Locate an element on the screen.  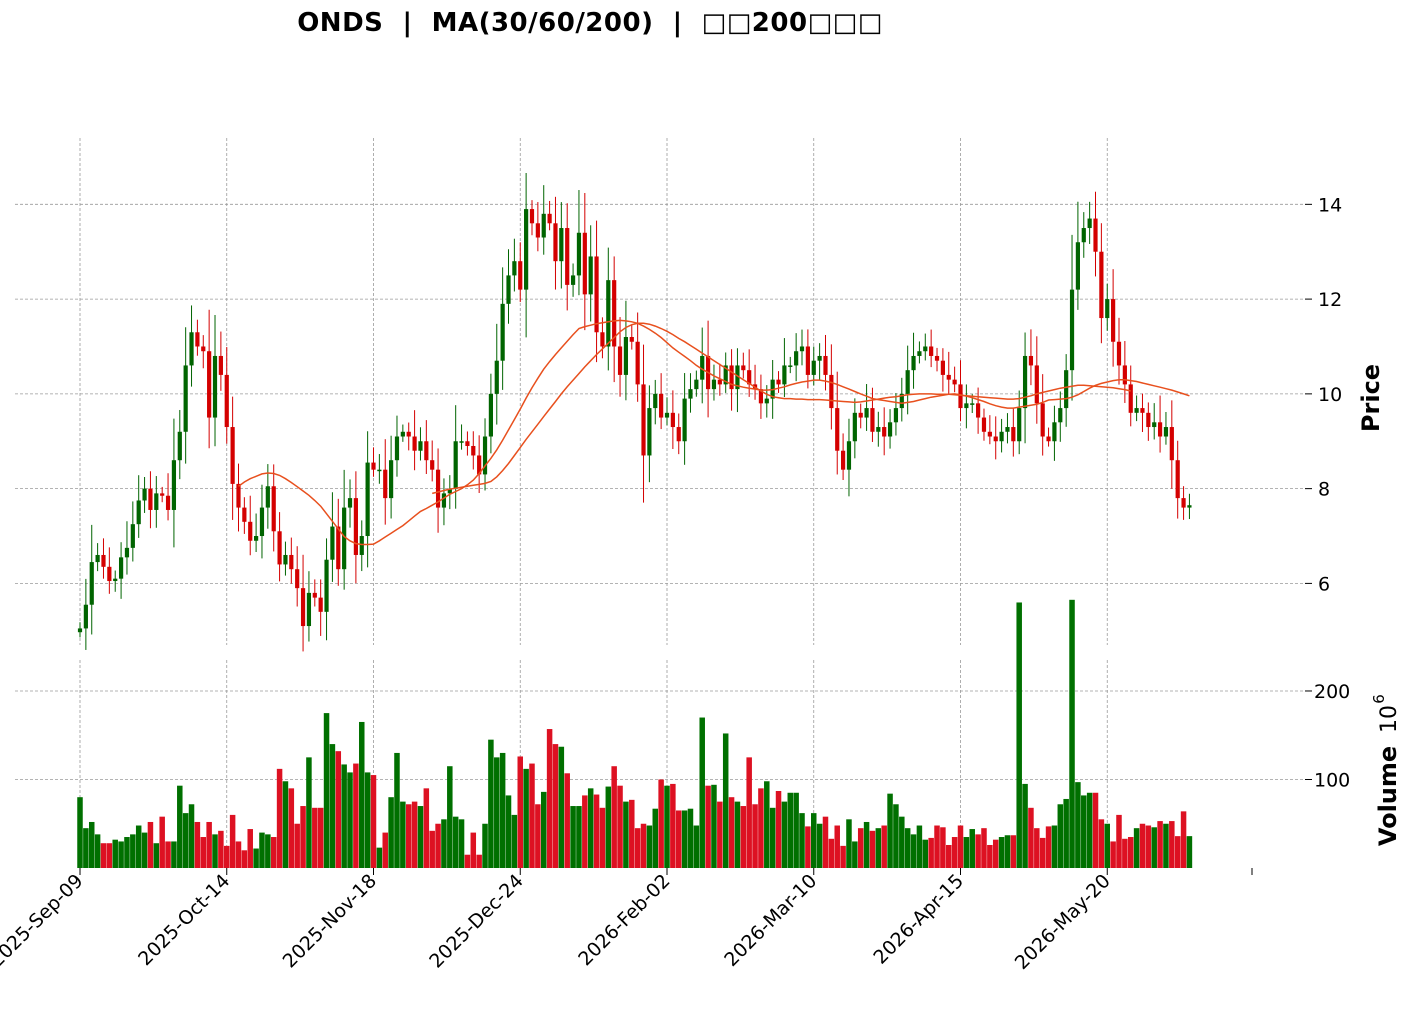
price-axis-label: Price is located at coordinates (1371, 398).